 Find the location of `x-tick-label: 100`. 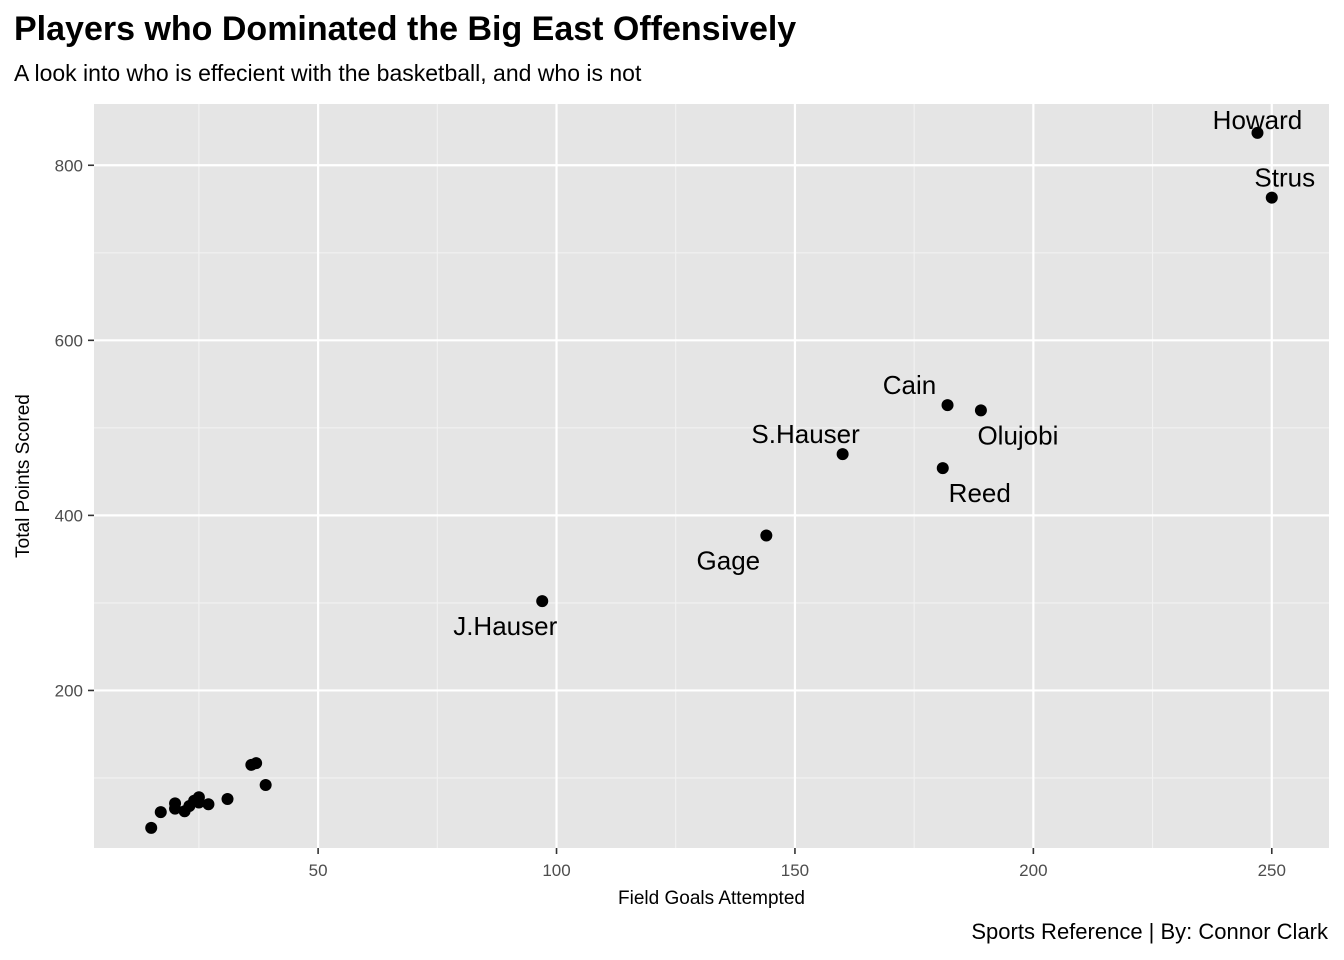

x-tick-label: 100 is located at coordinates (556, 870).